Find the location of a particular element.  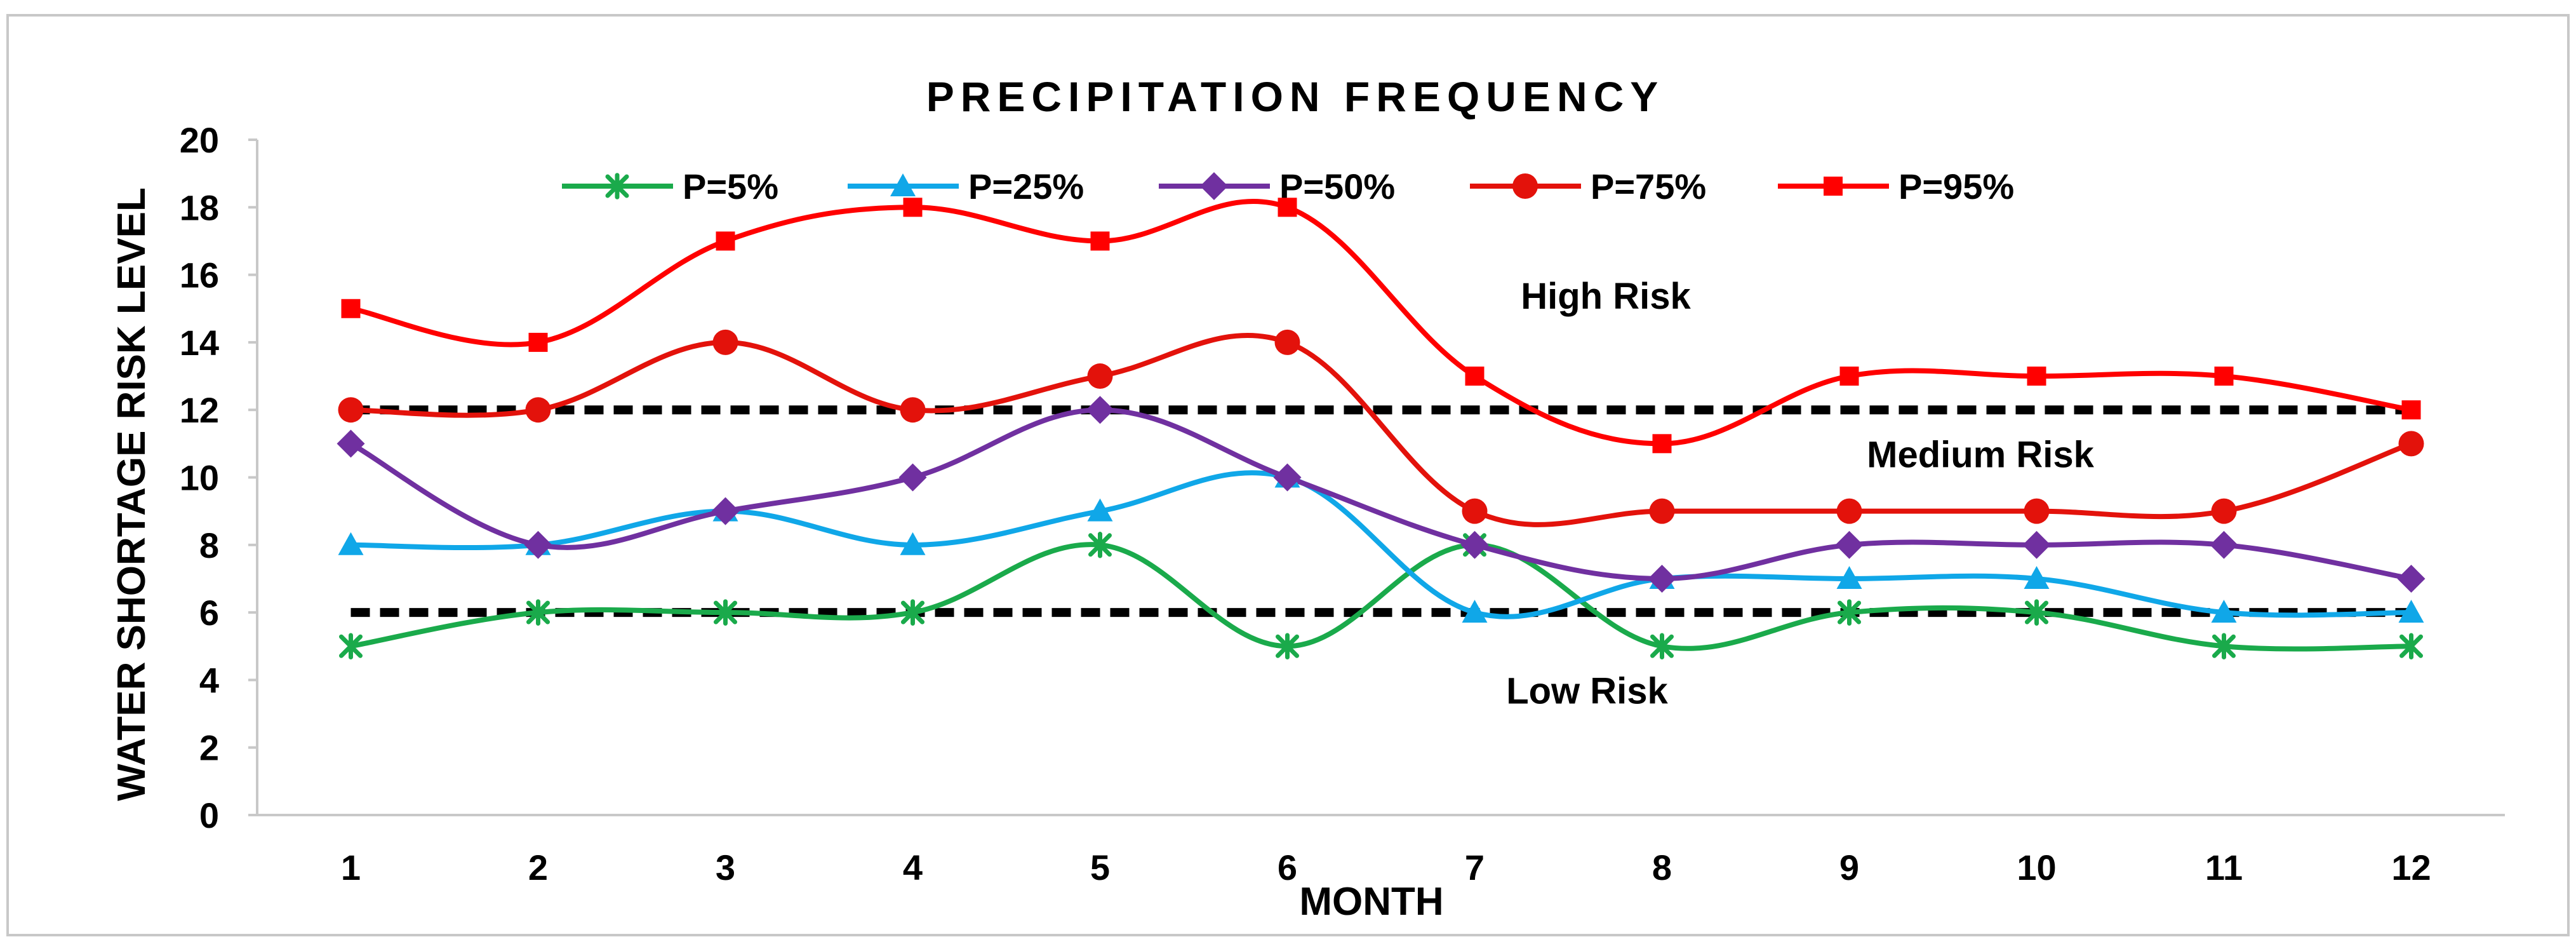

x-tick-label: 4 is located at coordinates (913, 867).